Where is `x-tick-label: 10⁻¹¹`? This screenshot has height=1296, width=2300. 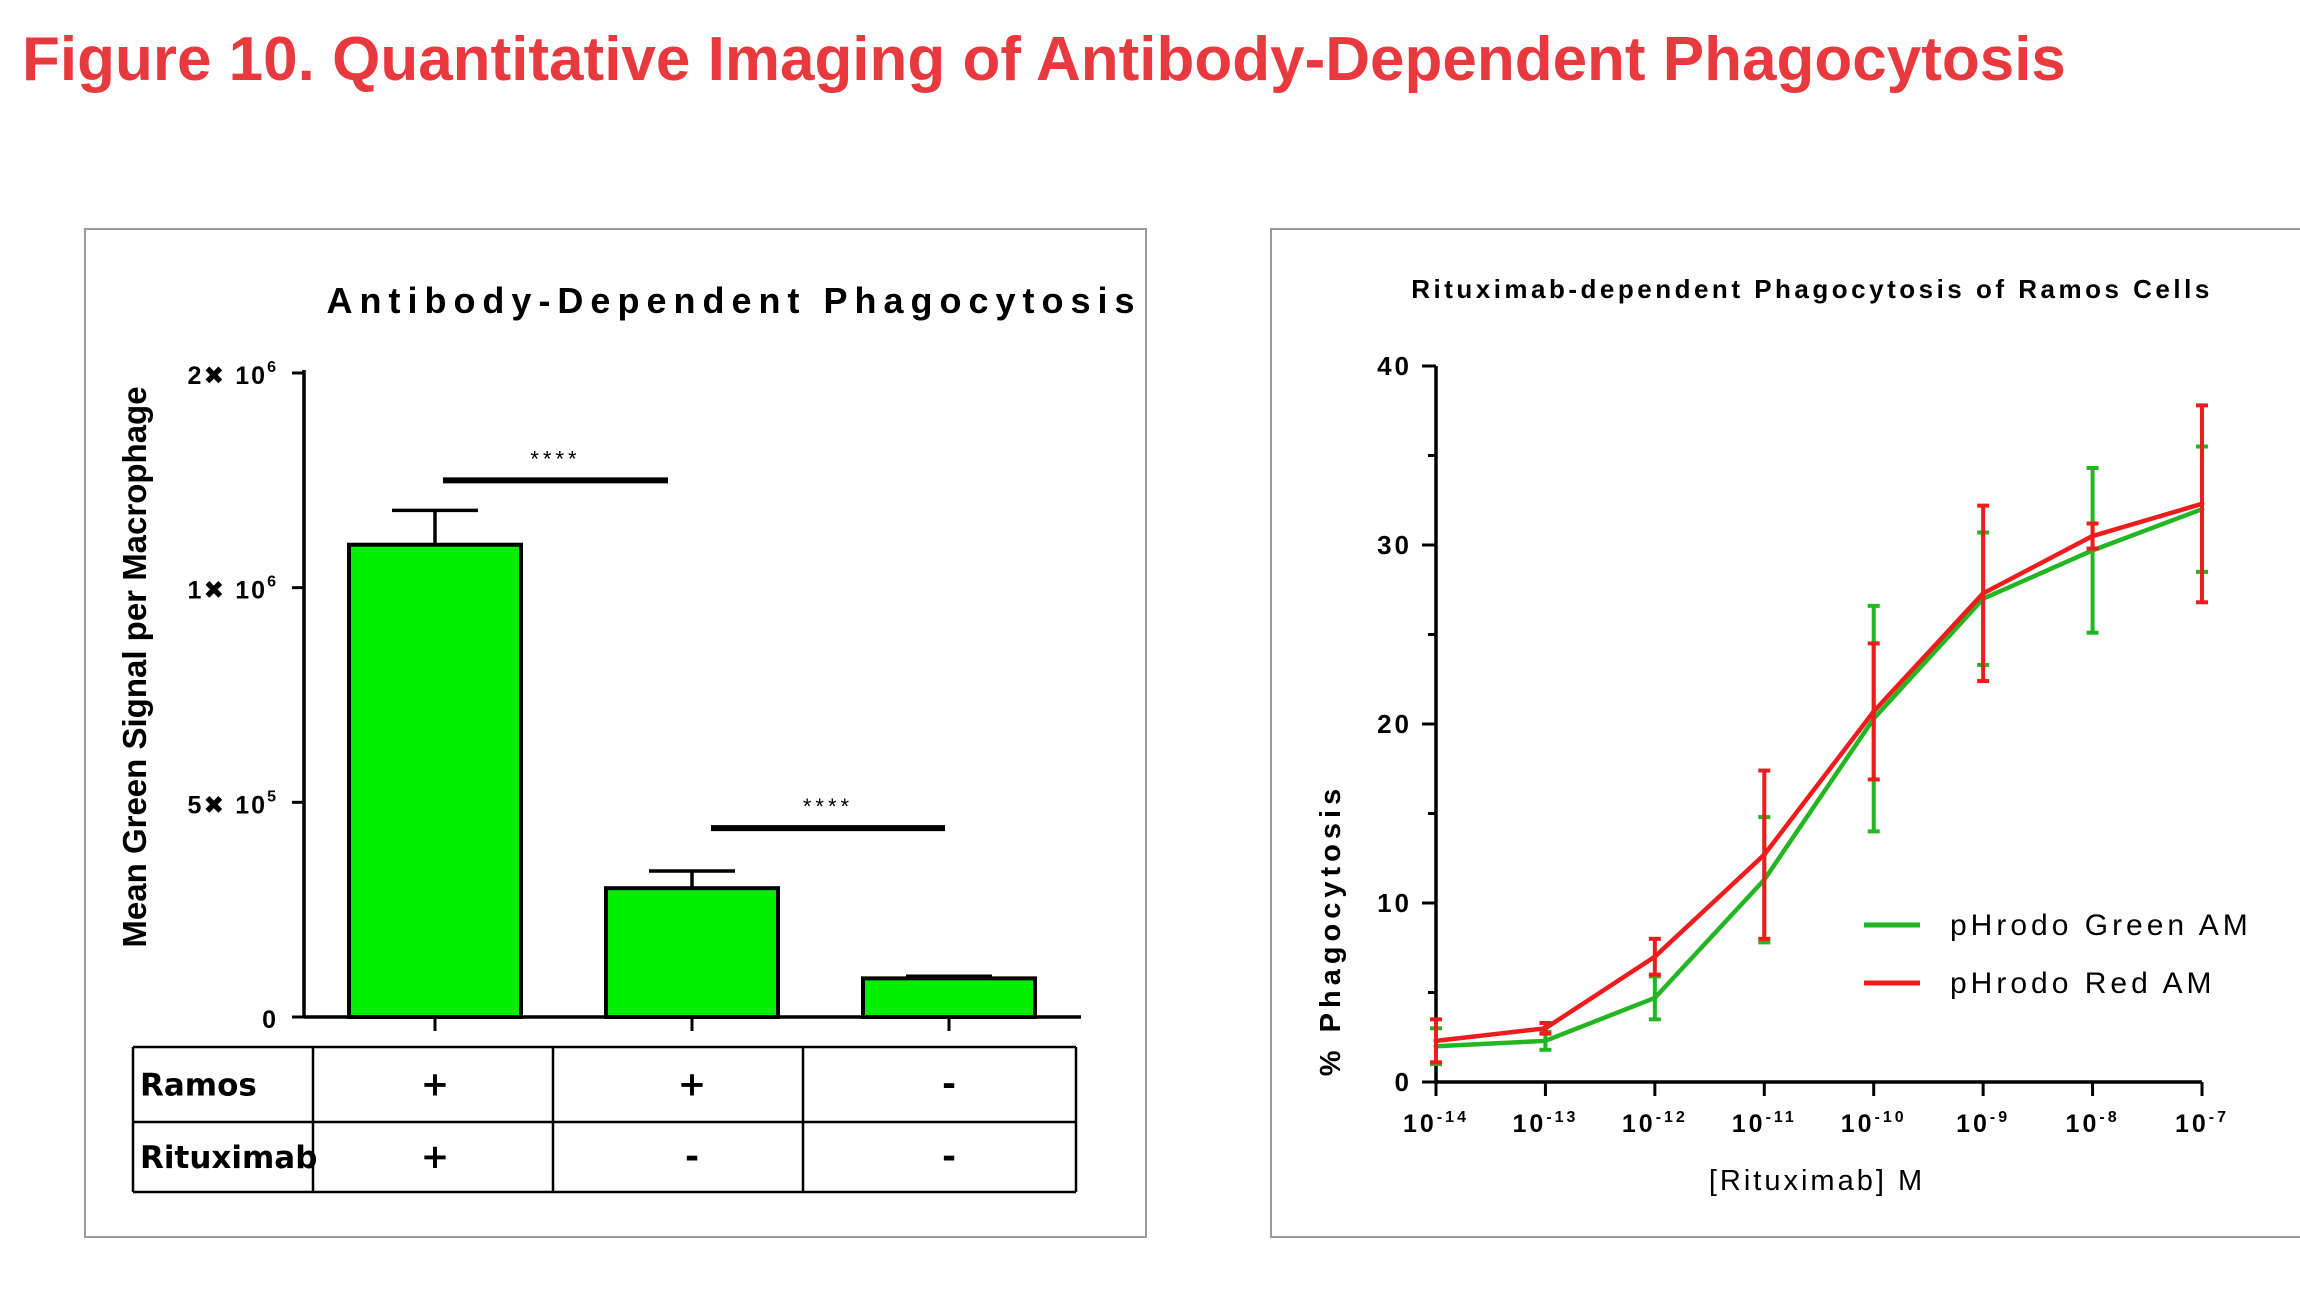
x-tick-label: 10⁻¹¹ is located at coordinates (1764, 1123).